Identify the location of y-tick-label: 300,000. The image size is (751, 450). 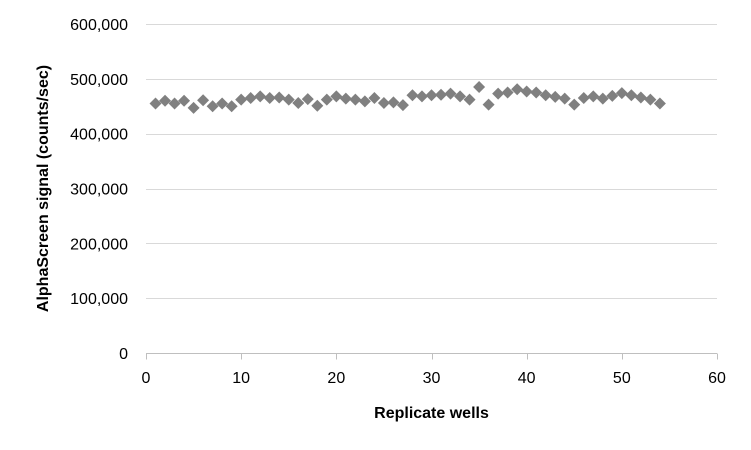
(99, 190).